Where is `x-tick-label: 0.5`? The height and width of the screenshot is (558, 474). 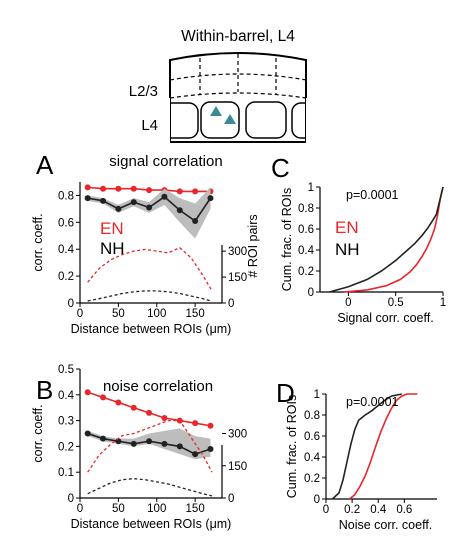 x-tick-label: 0.5 is located at coordinates (396, 303).